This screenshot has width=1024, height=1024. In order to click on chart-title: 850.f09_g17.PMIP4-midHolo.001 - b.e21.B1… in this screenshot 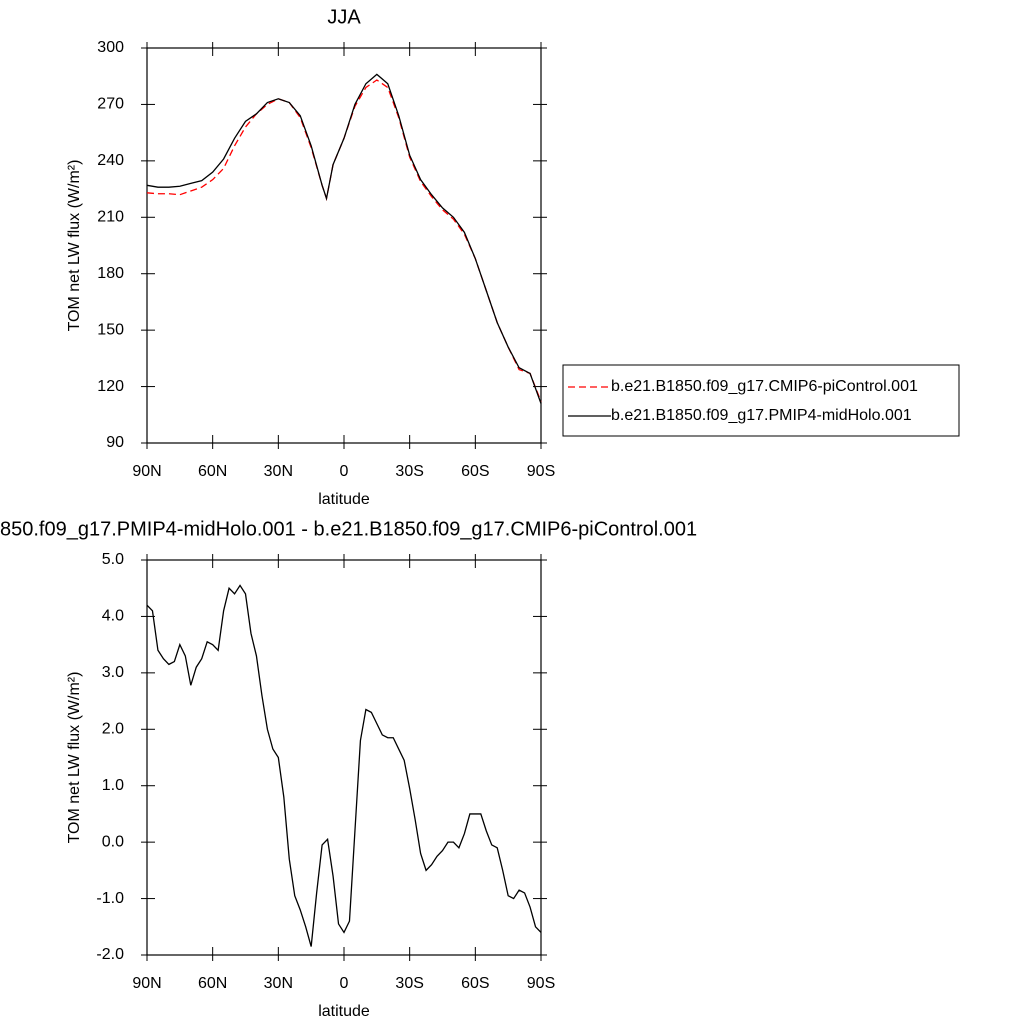, I will do `click(348, 529)`.